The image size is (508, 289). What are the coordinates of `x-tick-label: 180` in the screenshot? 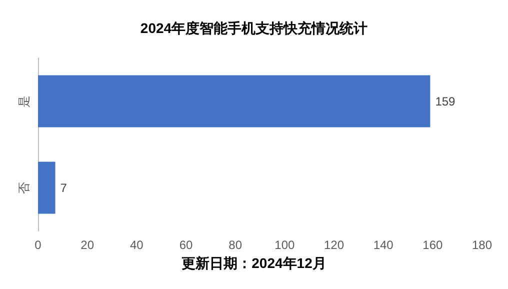 It's located at (482, 245).